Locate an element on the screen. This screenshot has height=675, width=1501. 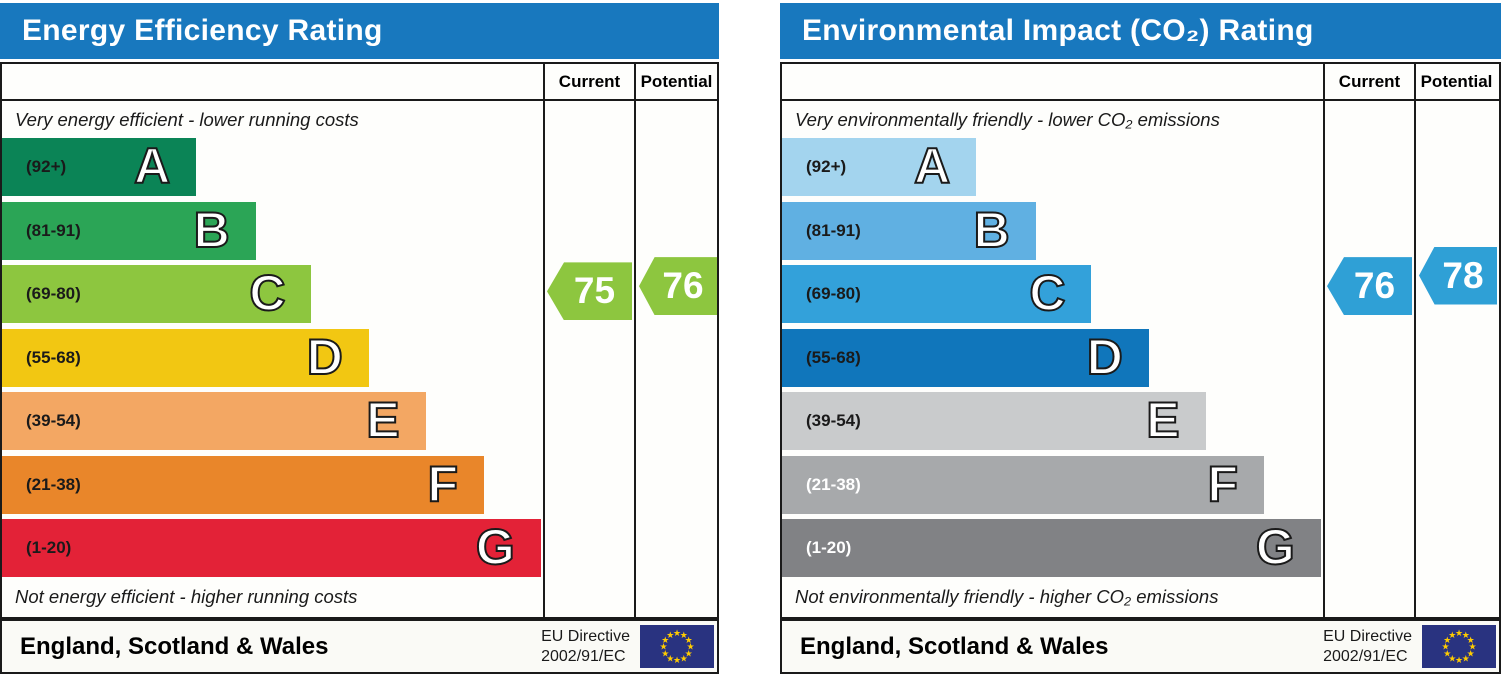
potential-rating-arrow: 78 is located at coordinates (1458, 275).